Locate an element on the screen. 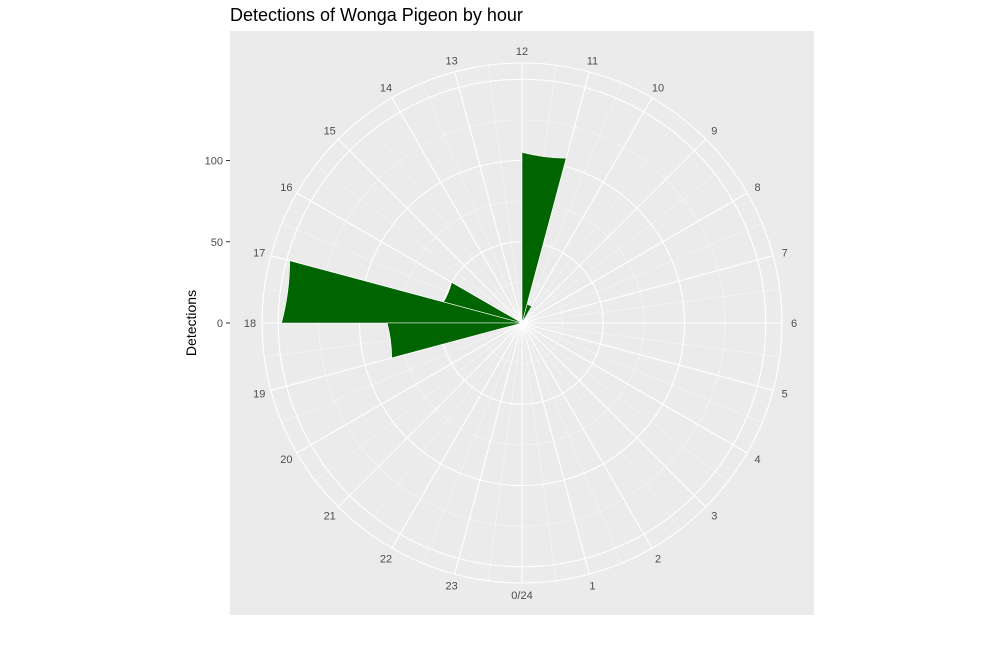  hour-label: 12 is located at coordinates (522, 52).